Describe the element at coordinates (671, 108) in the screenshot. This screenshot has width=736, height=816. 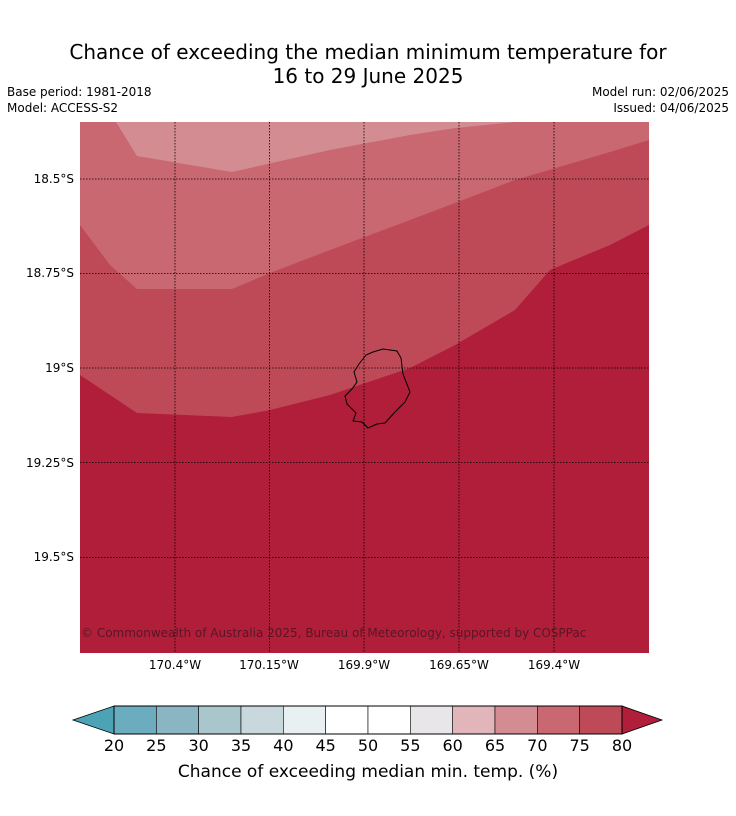
I see `issued-date: Issued: 04/06/2025` at that location.